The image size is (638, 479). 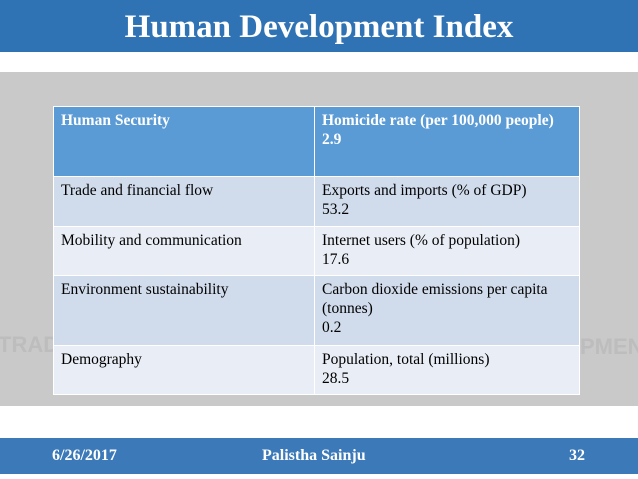 What do you see at coordinates (184, 251) in the screenshot?
I see `row-category: Mobility and communication` at bounding box center [184, 251].